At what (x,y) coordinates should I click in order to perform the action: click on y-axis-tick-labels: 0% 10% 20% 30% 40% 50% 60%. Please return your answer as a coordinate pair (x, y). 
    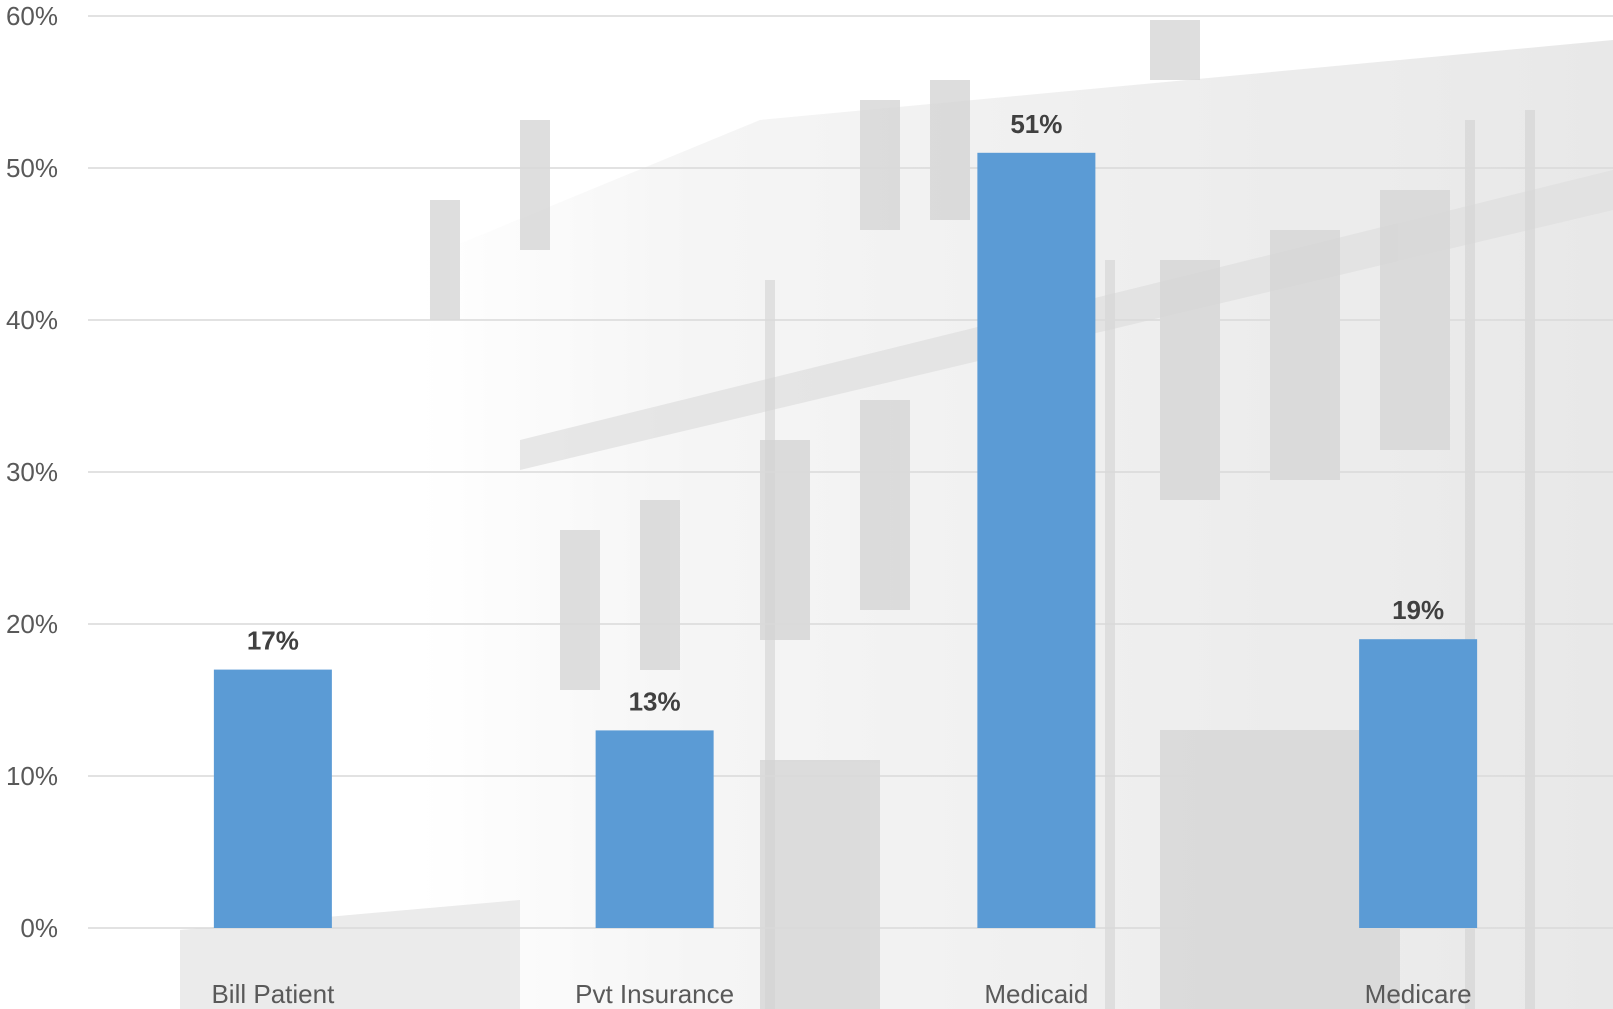
    Looking at the image, I should click on (32, 472).